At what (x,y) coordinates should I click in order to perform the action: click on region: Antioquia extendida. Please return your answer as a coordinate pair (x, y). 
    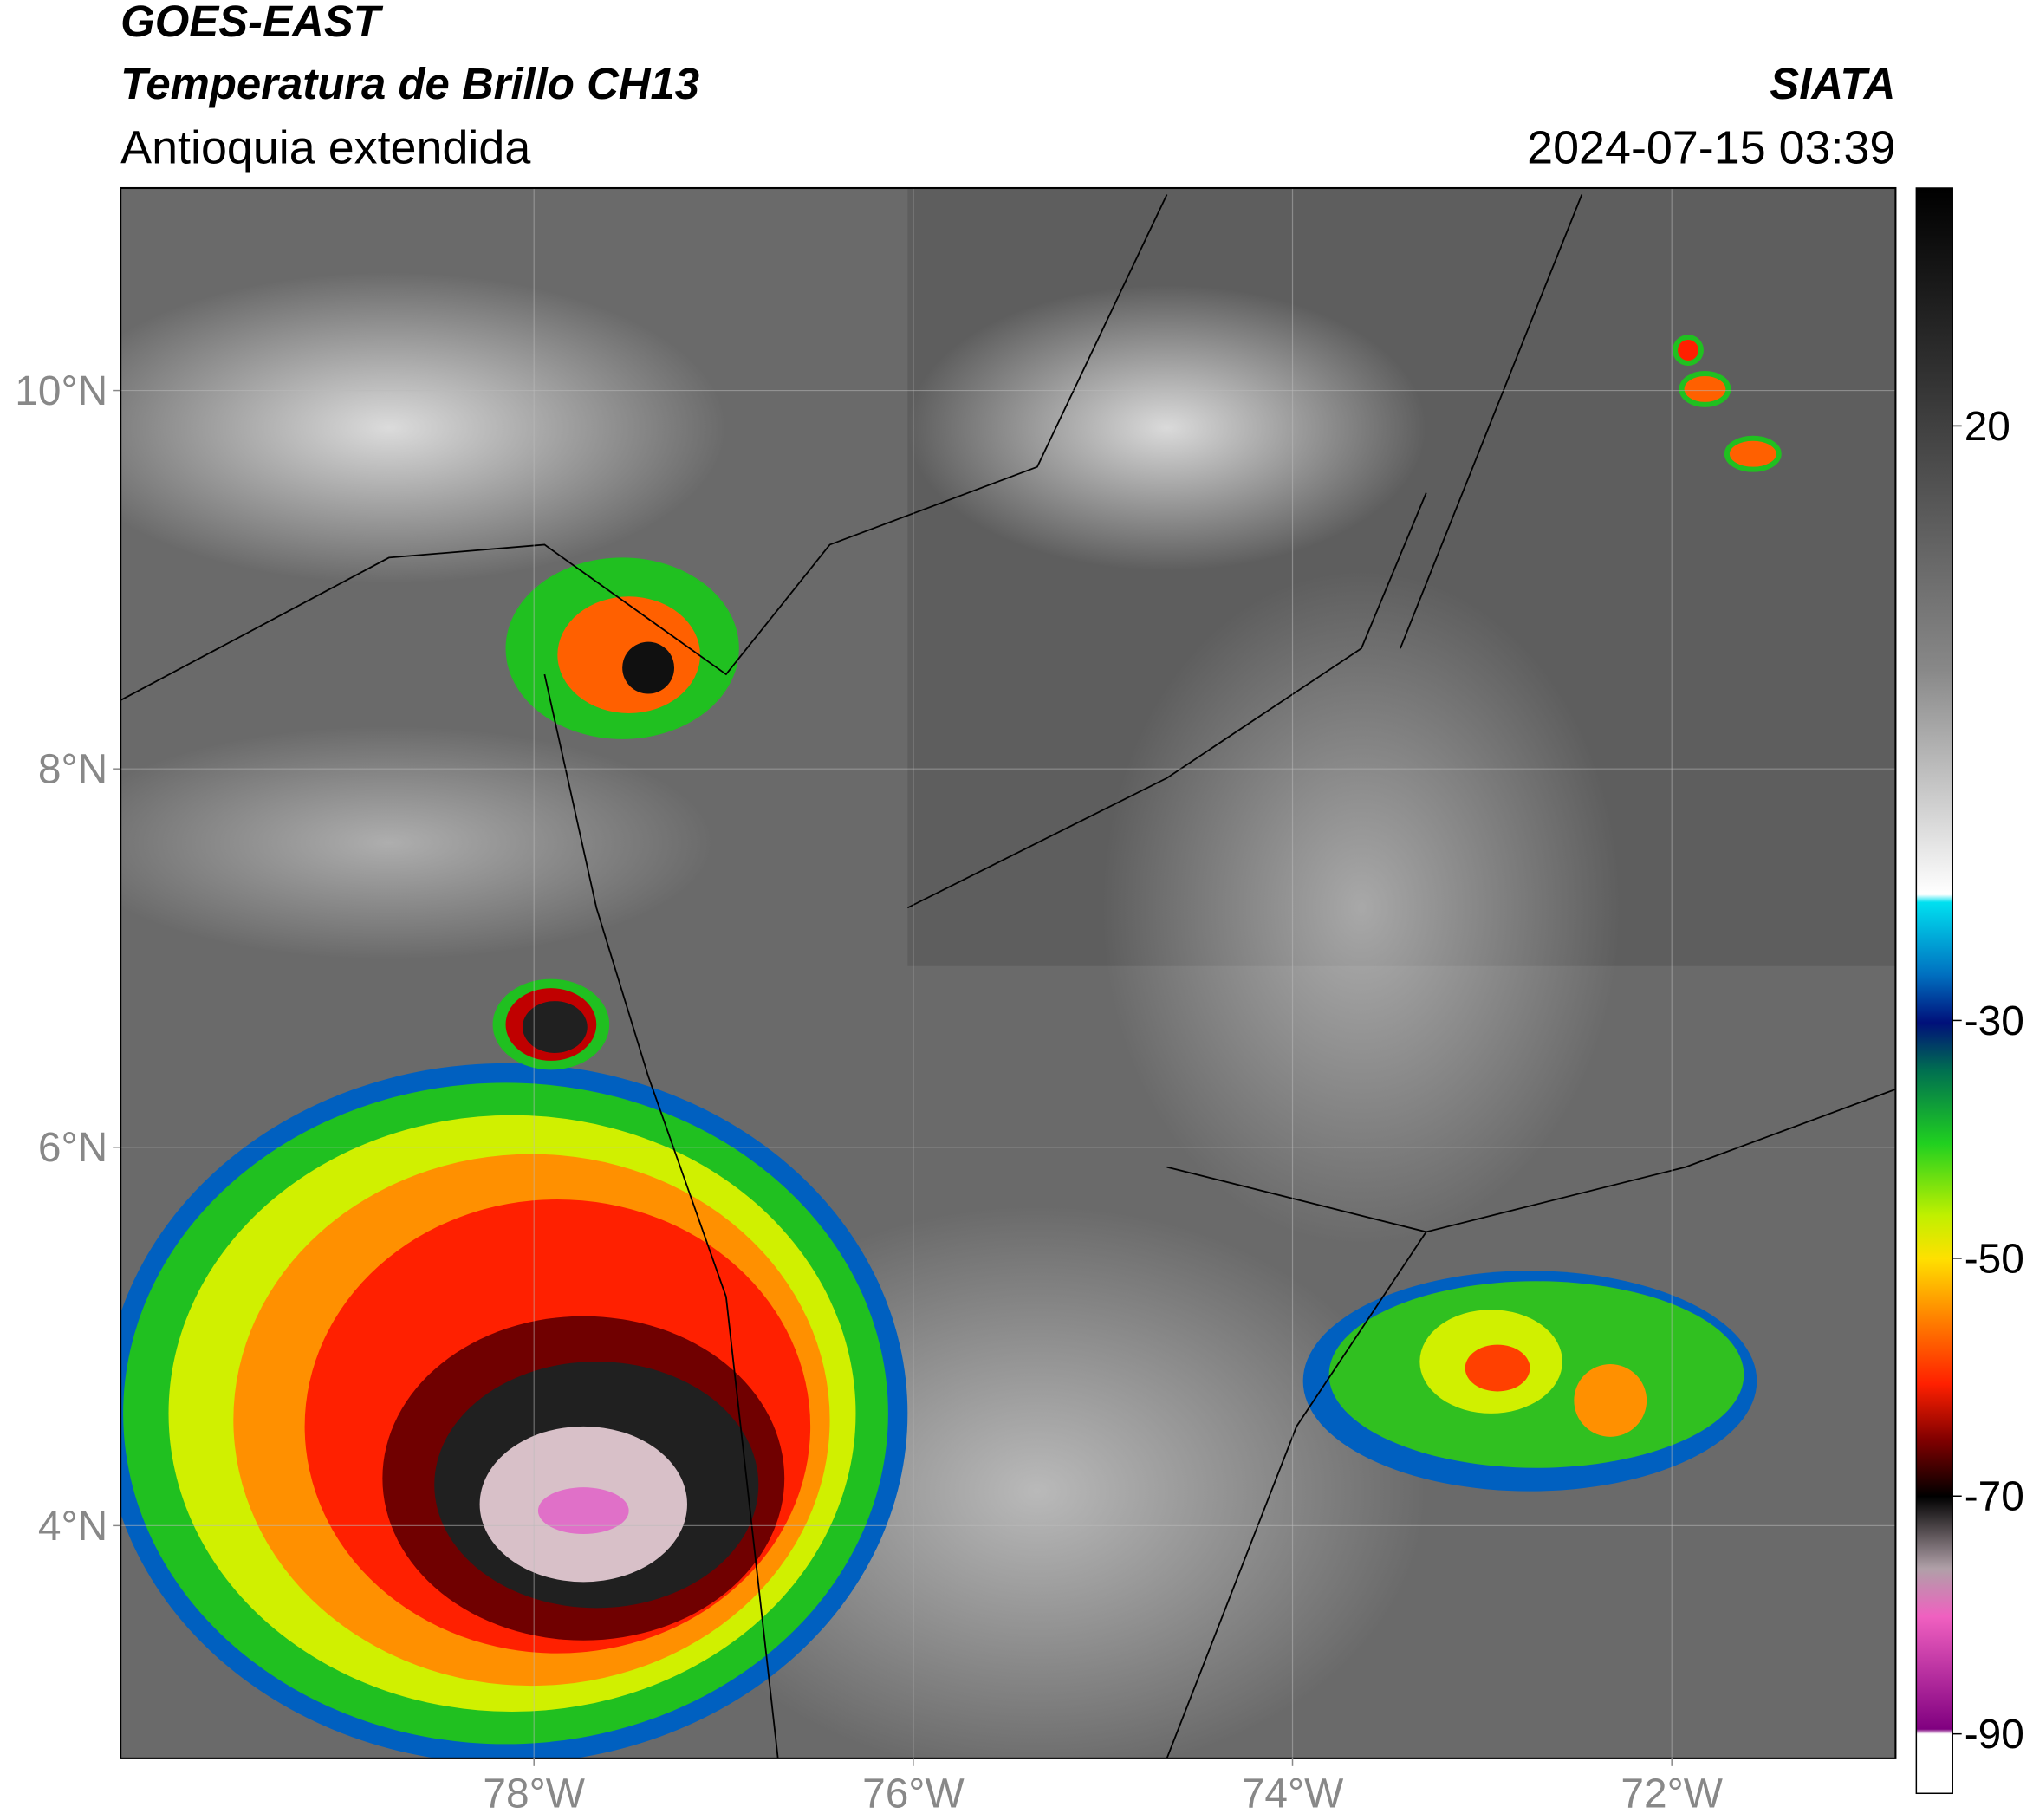
    Looking at the image, I should click on (325, 148).